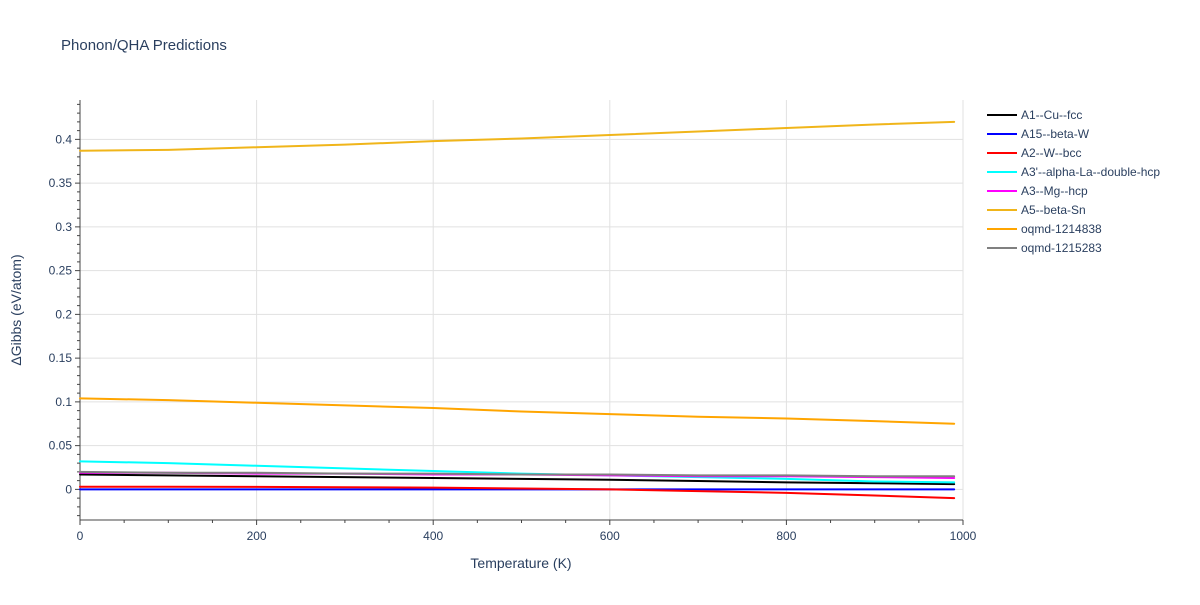  What do you see at coordinates (1061, 229) in the screenshot?
I see `legend-label: oqmd-1214838` at bounding box center [1061, 229].